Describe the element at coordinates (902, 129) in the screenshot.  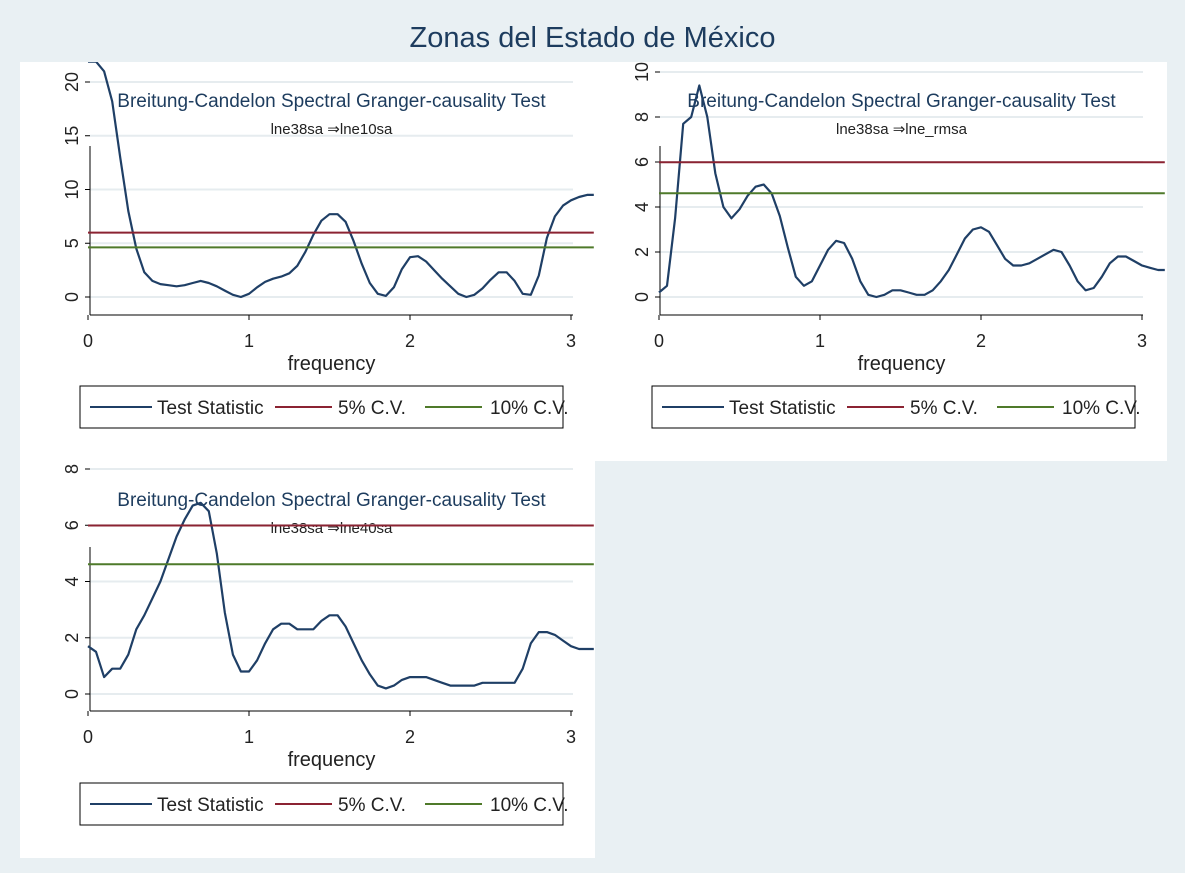
I see `chart-subtitle: lne38sa ⇒lne_rmsa` at that location.